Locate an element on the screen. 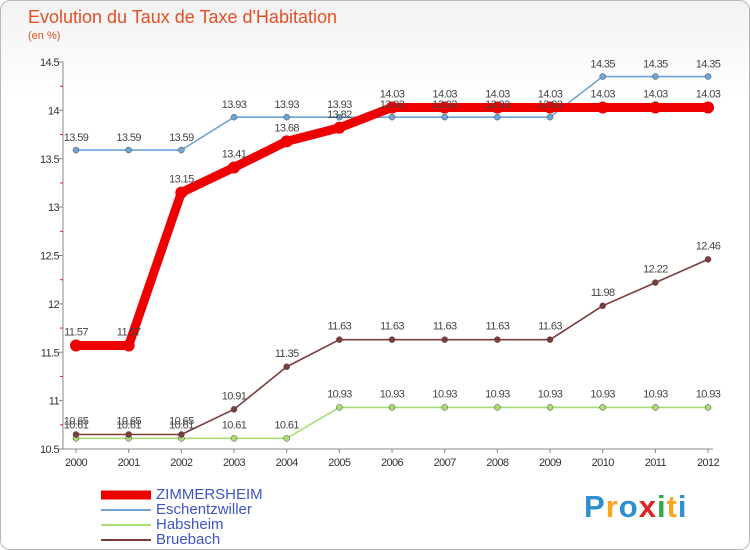 The image size is (750, 550). x-tick-label: 2011 is located at coordinates (656, 463).